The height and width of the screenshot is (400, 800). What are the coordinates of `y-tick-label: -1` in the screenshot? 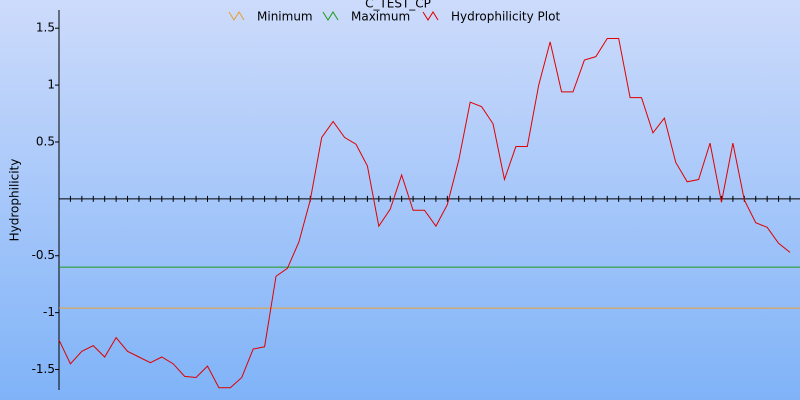 It's located at (49, 312).